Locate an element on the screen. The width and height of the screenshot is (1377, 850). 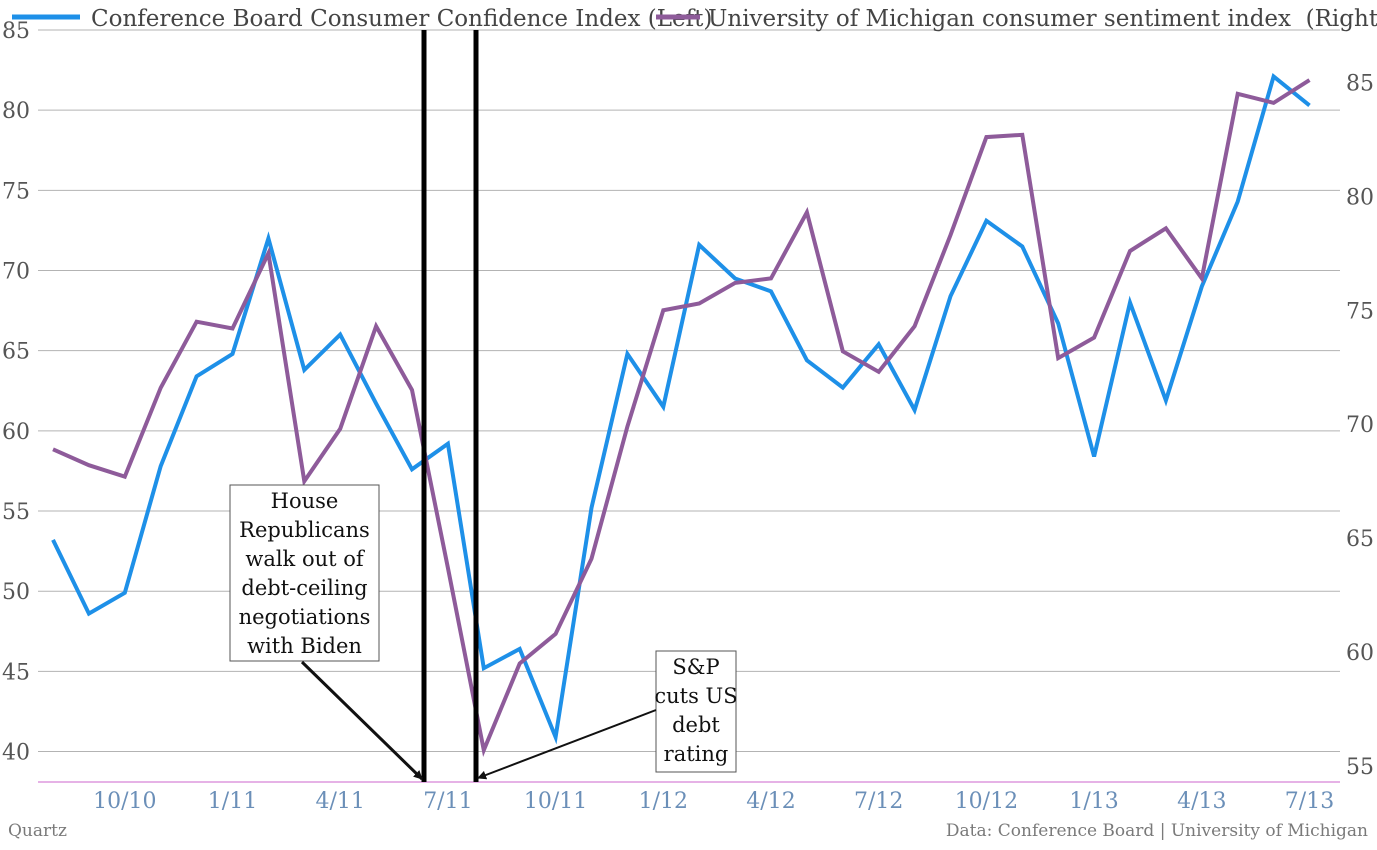
annotation-text-line: S&P is located at coordinates (695, 667).